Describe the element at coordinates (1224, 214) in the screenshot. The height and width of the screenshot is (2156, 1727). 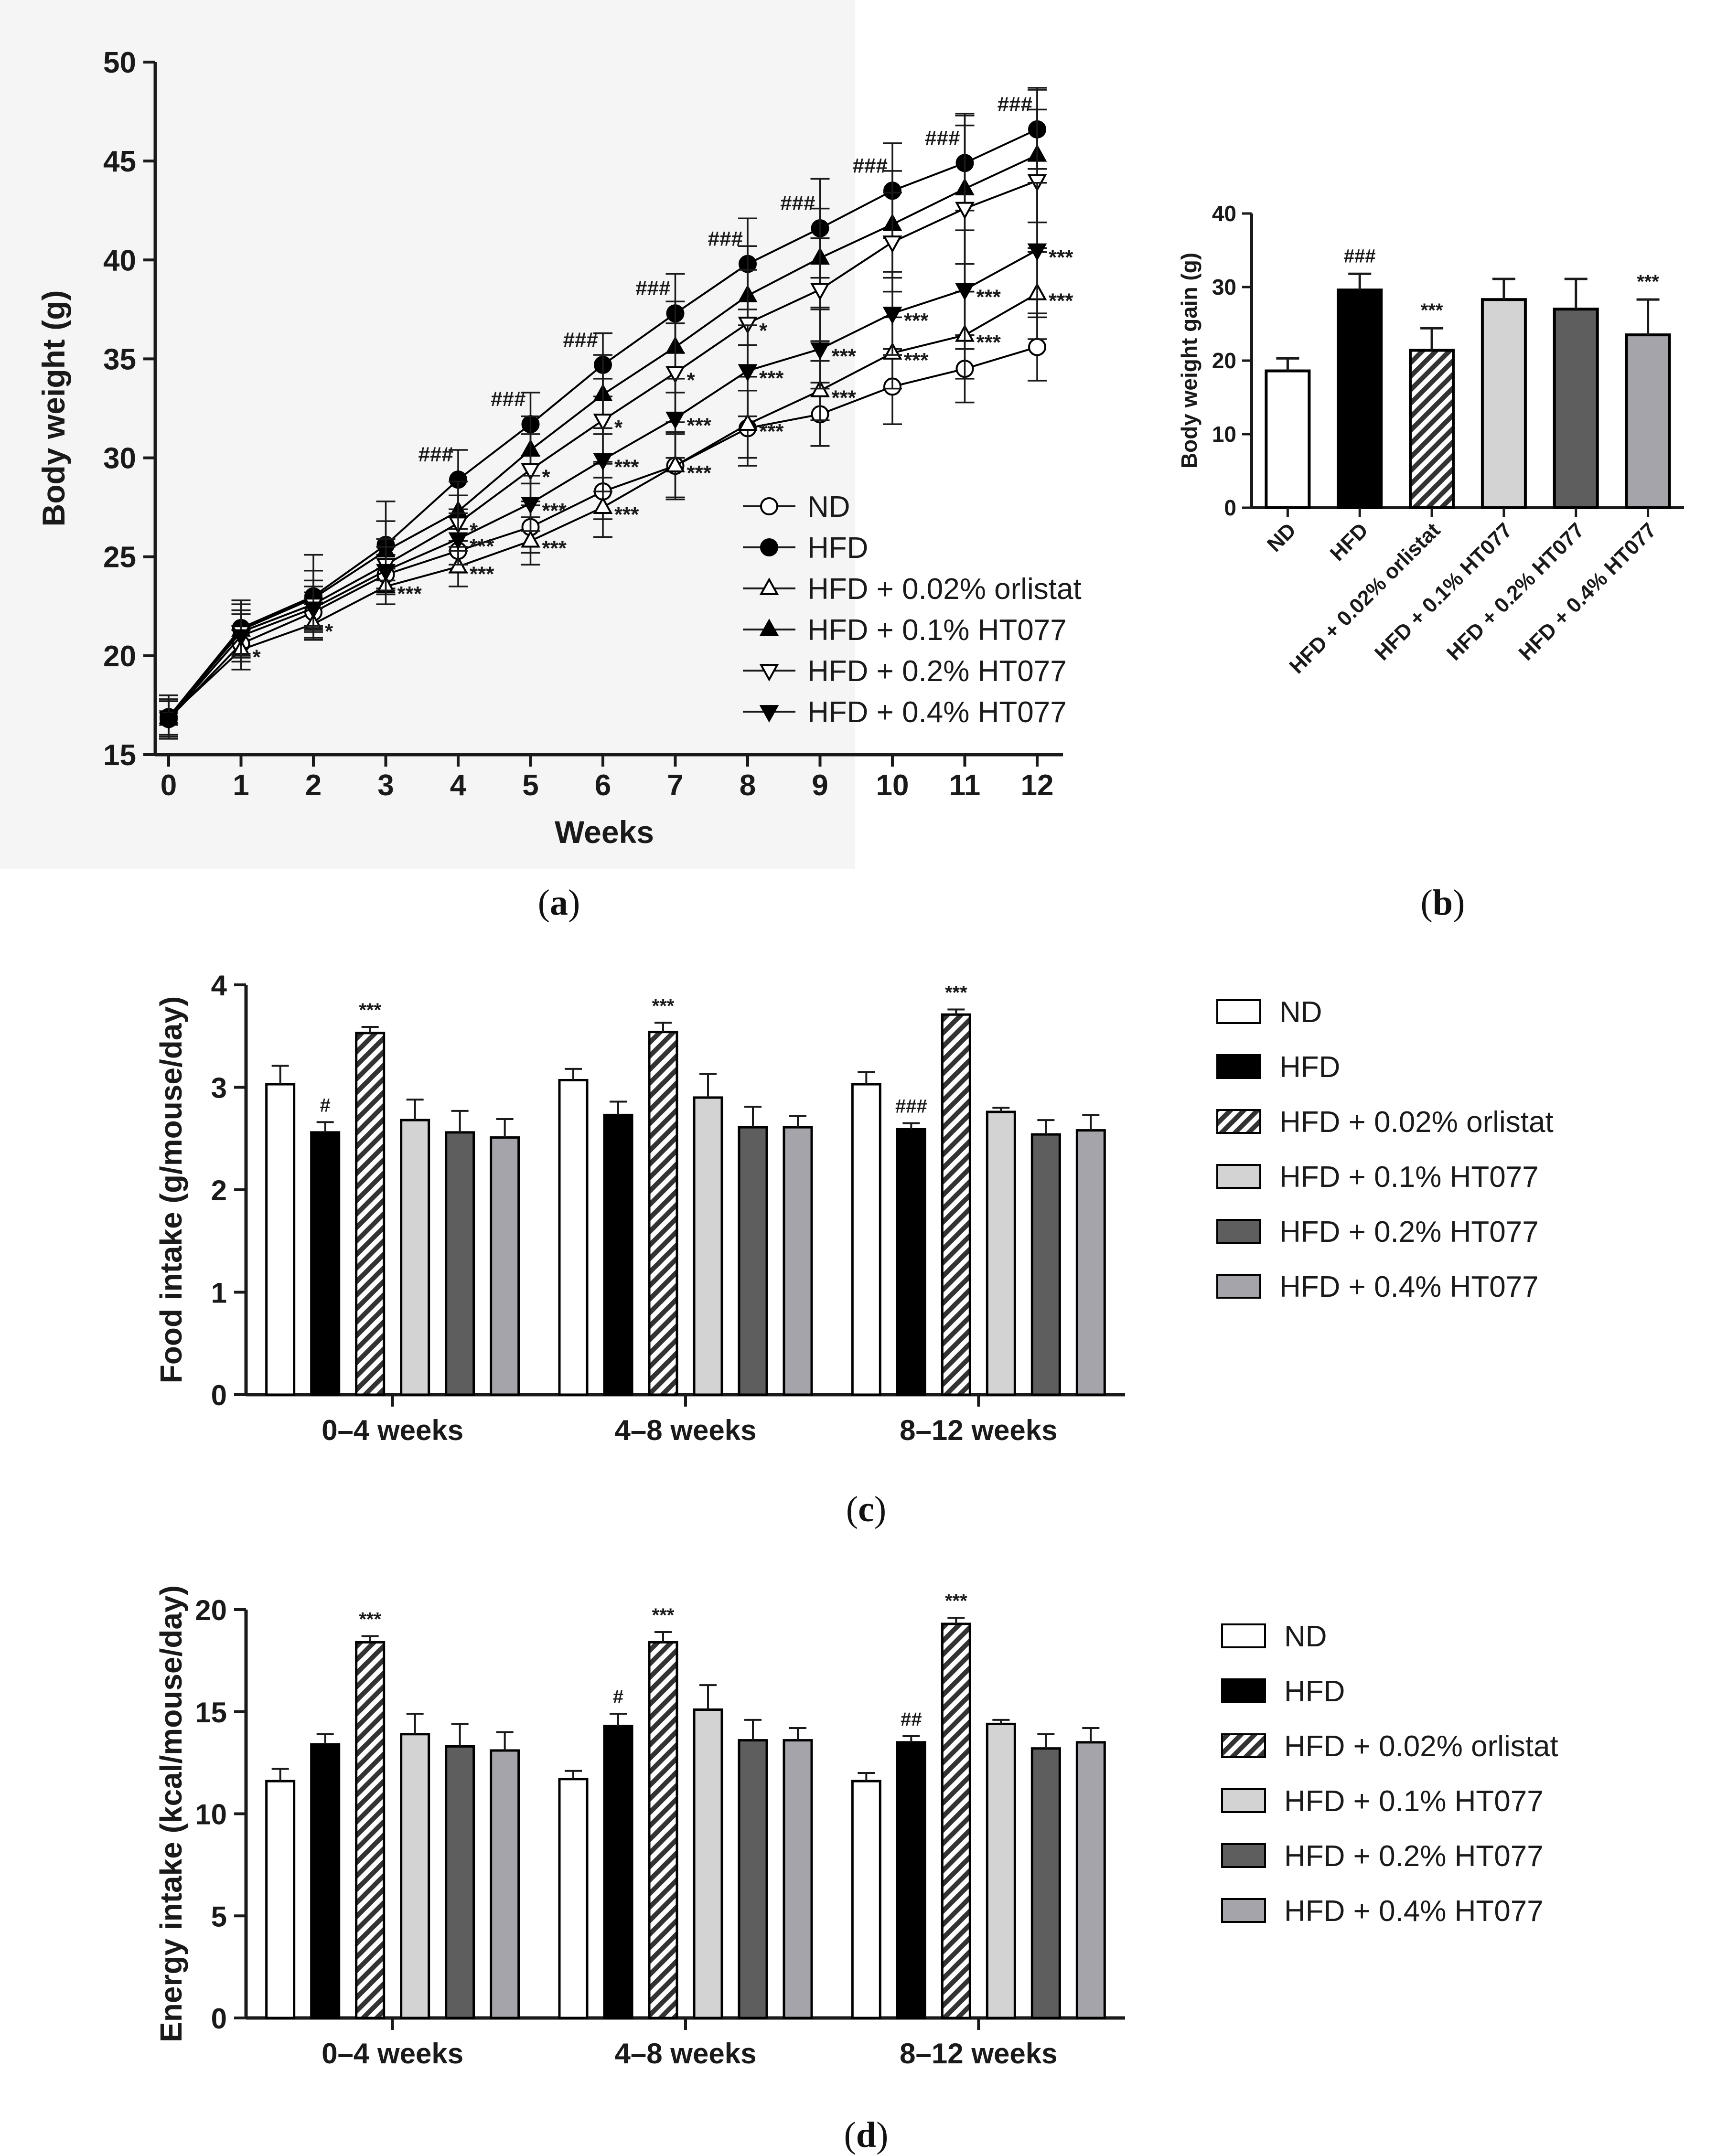
I see `panel-b-y-tick-label: 40` at that location.